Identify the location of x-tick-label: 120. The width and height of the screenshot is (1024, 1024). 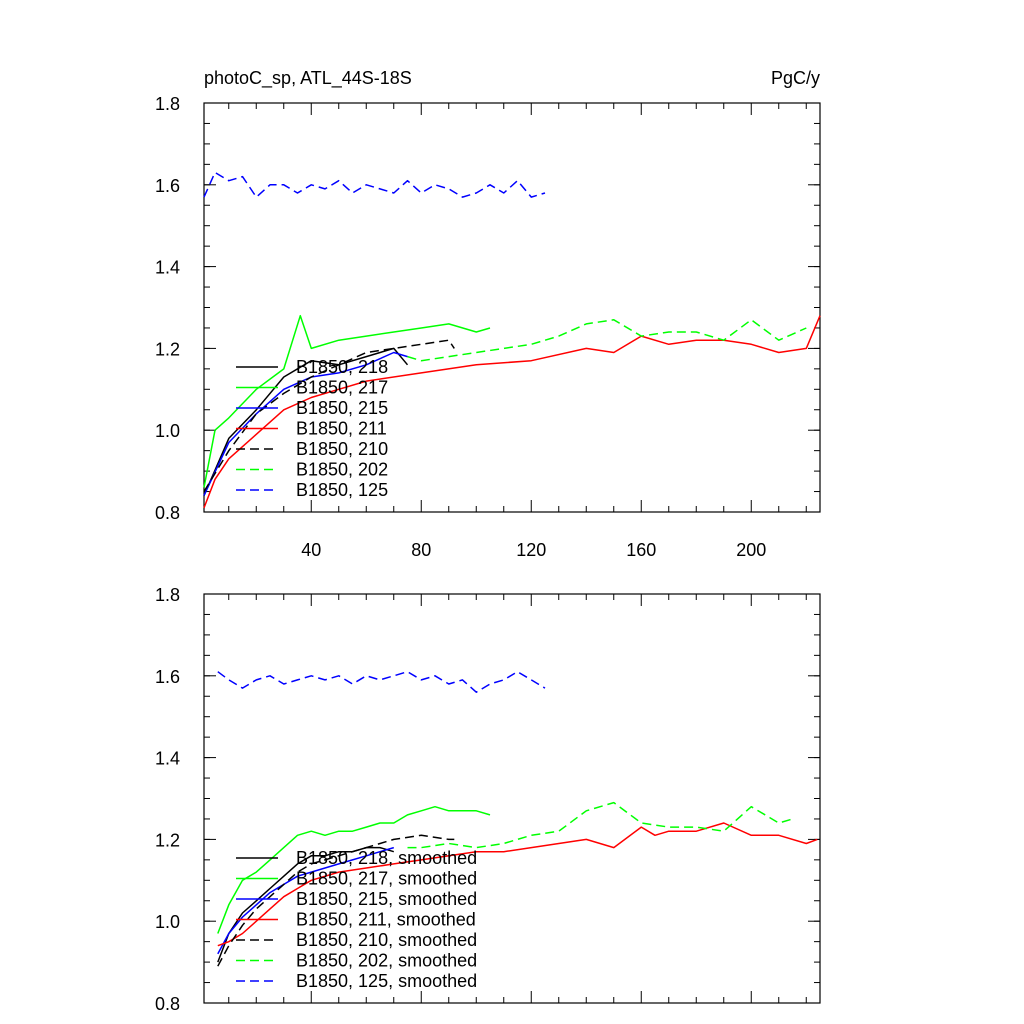
(531, 550).